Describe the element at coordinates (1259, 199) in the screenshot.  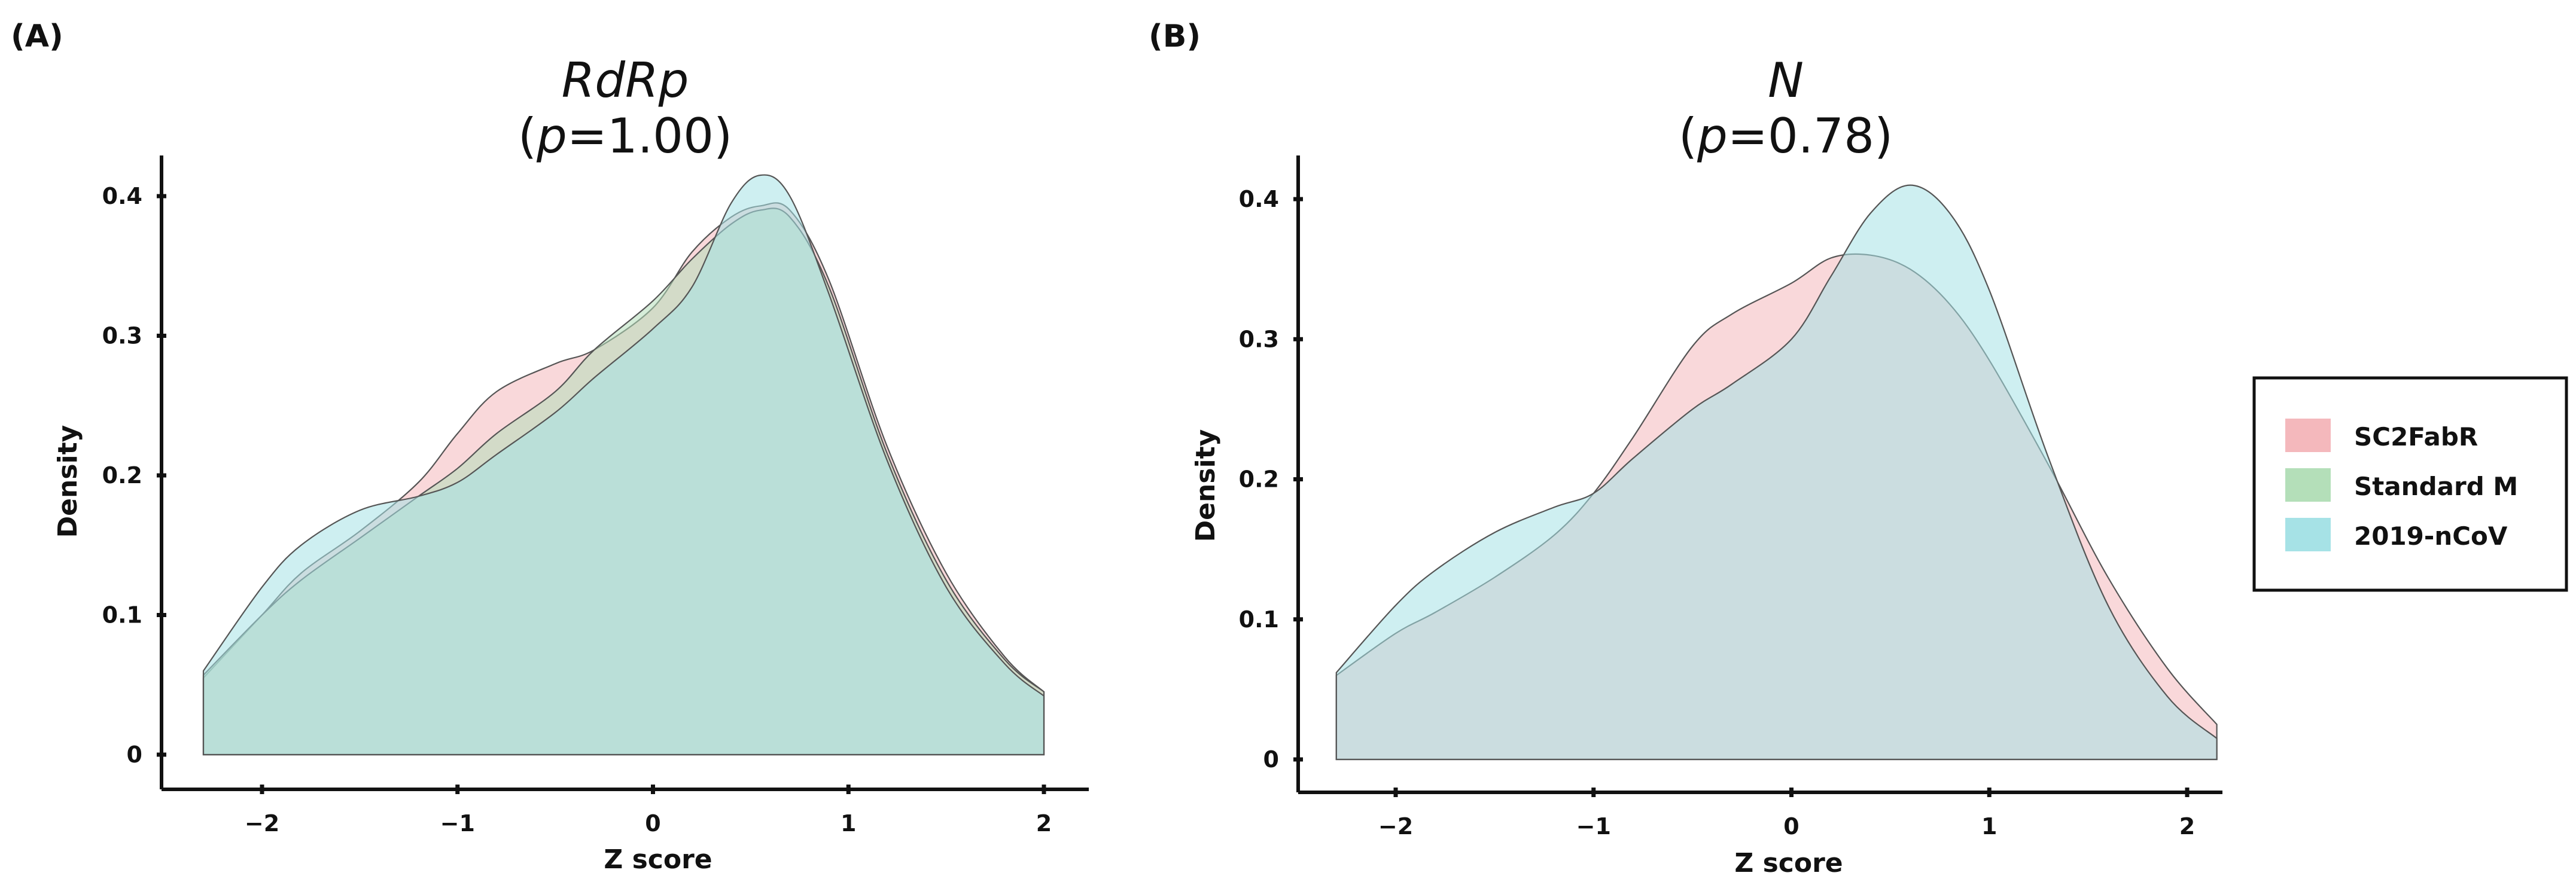
I see `panel-b-y-tick-label: 0.4` at that location.